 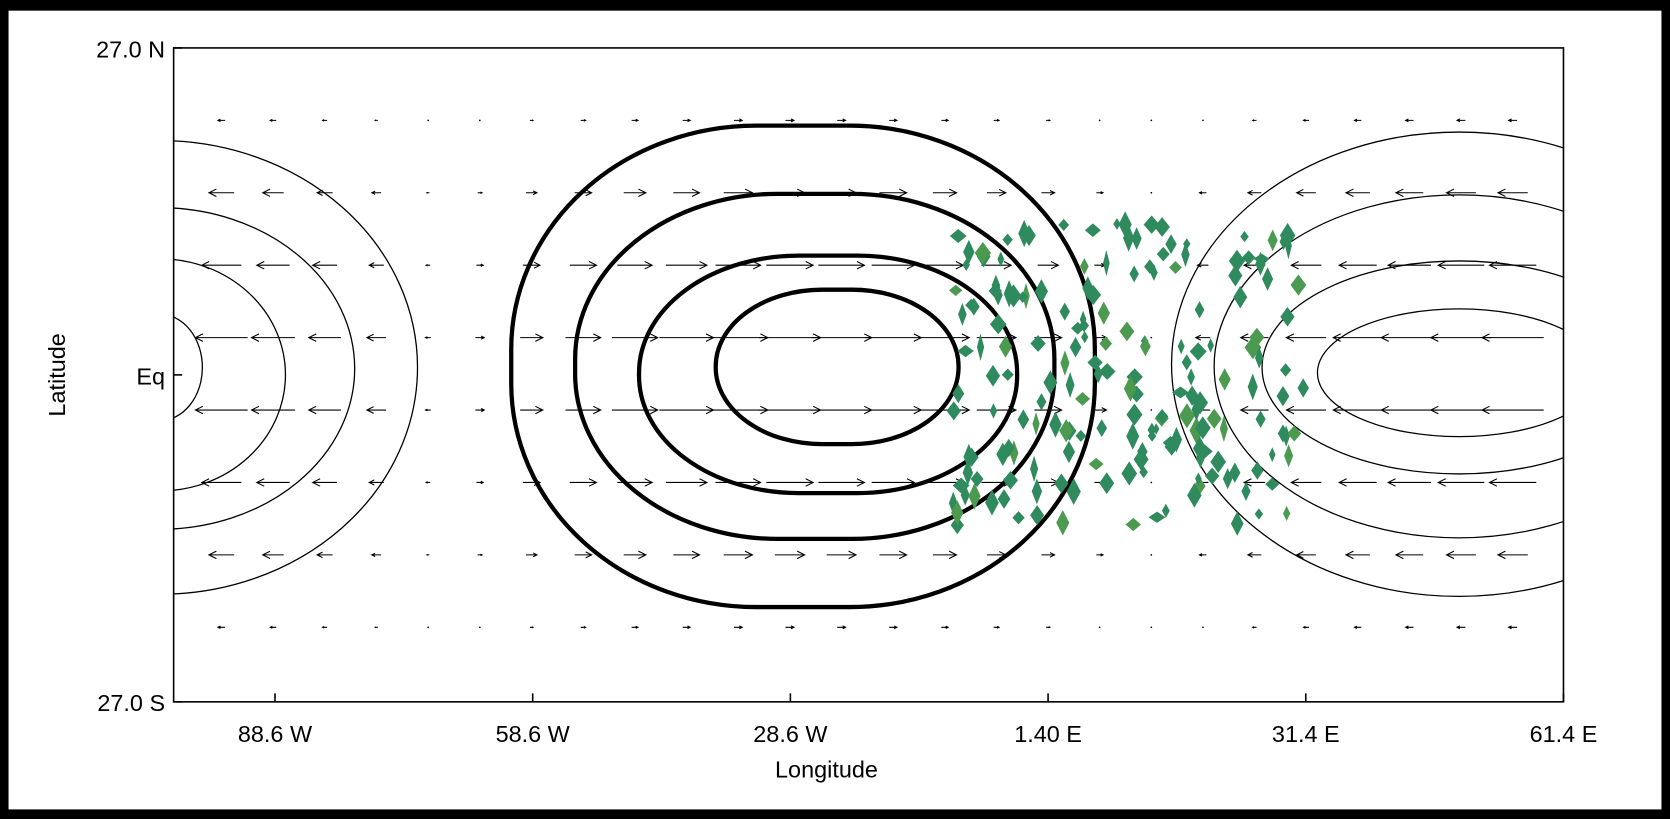 What do you see at coordinates (1048, 734) in the screenshot?
I see `x-tick-label: 1.40 E` at bounding box center [1048, 734].